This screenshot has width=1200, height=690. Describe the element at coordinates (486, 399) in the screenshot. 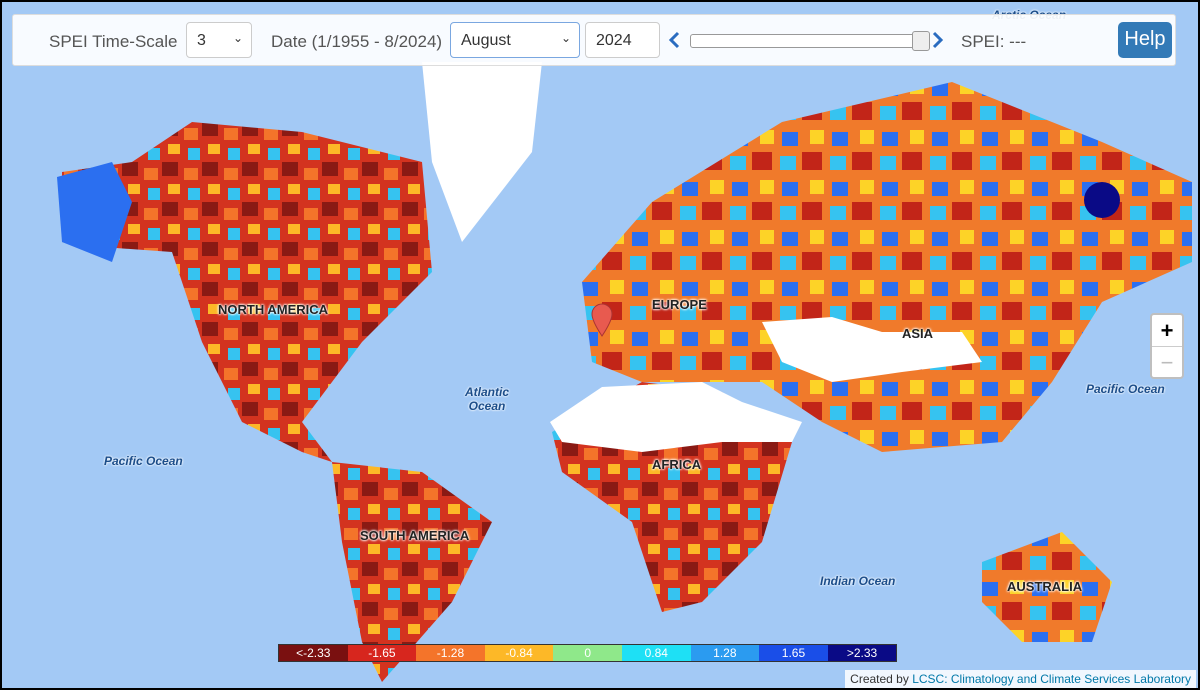

I see `ocean-label: Atlantic Ocean` at that location.